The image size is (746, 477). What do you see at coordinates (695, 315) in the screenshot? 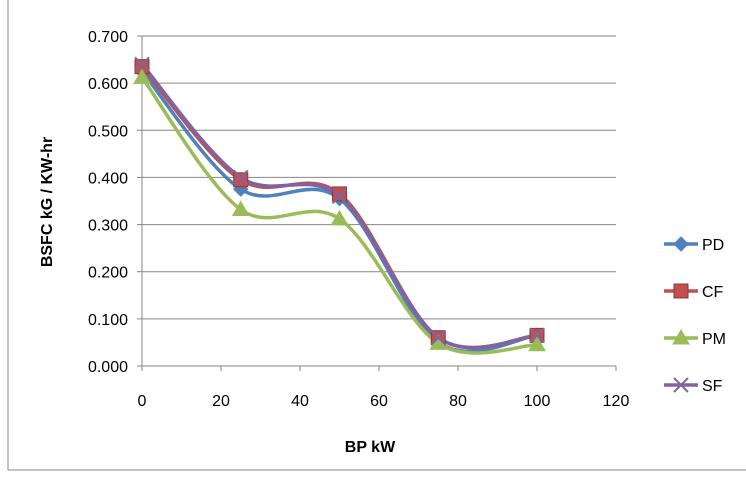
I see `legend: PD CF PM SF` at bounding box center [695, 315].